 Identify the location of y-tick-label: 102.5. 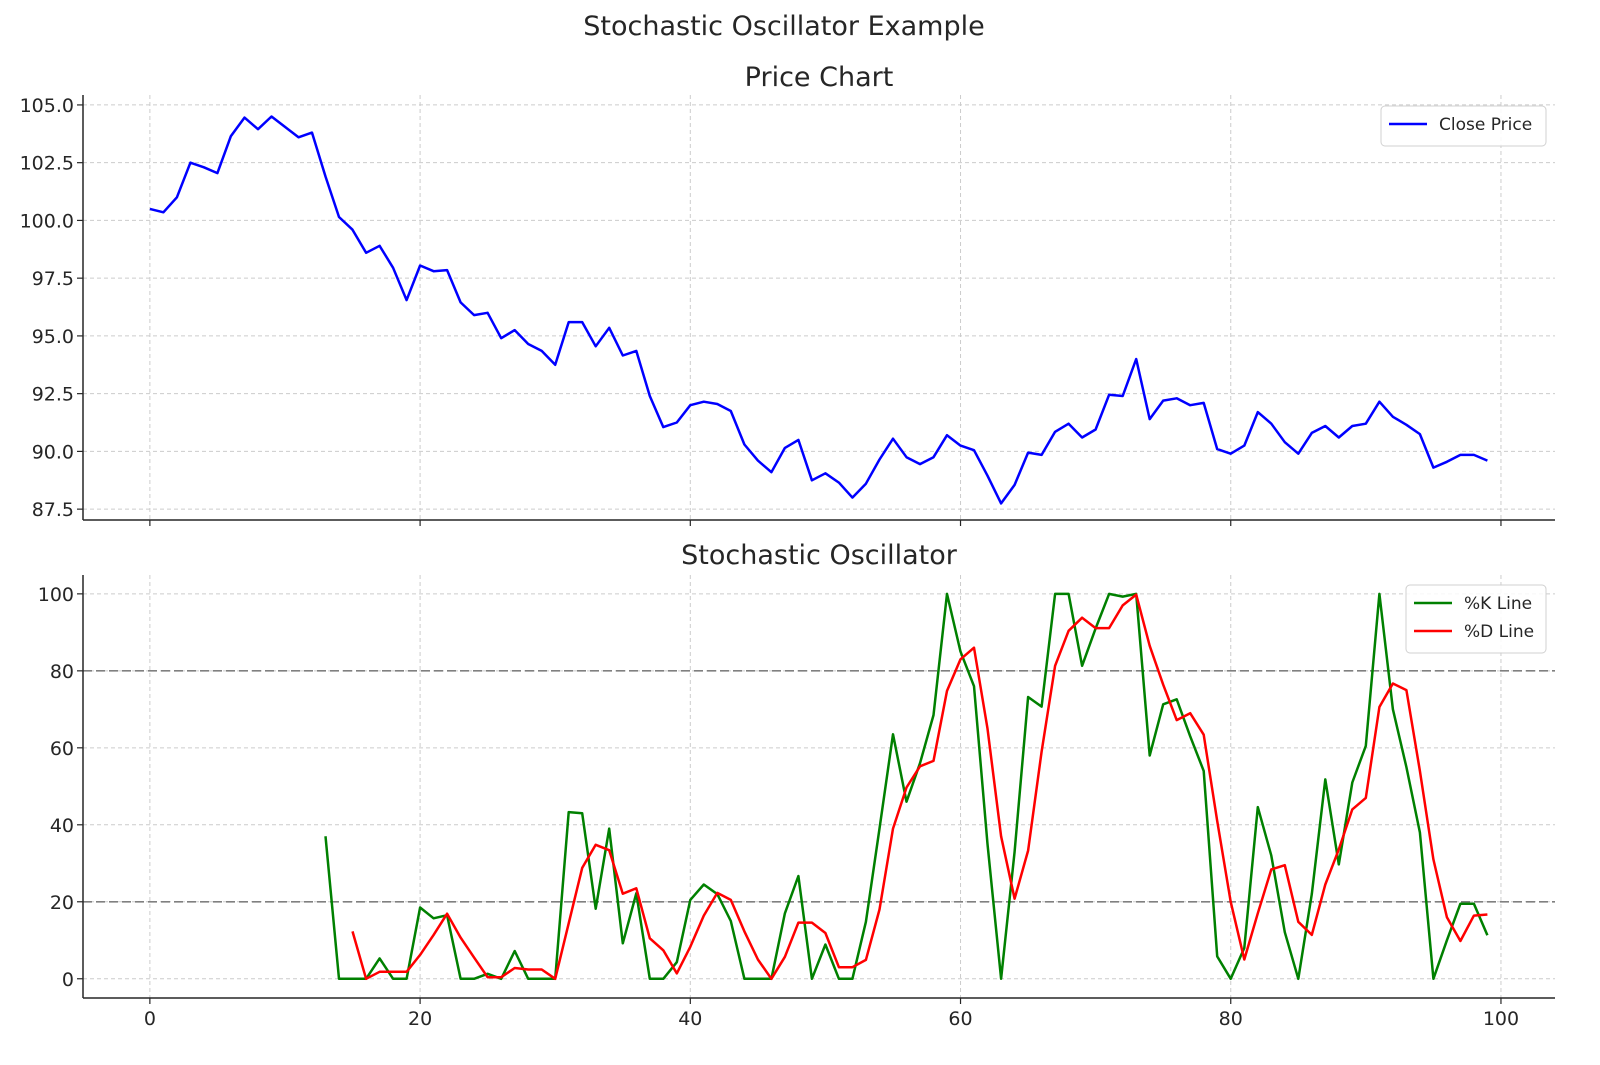
(47, 164).